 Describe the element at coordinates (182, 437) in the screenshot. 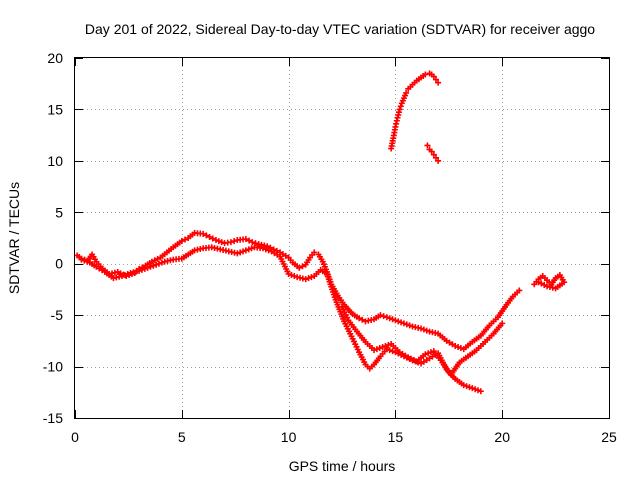

I see `x-tick-label: 5` at that location.